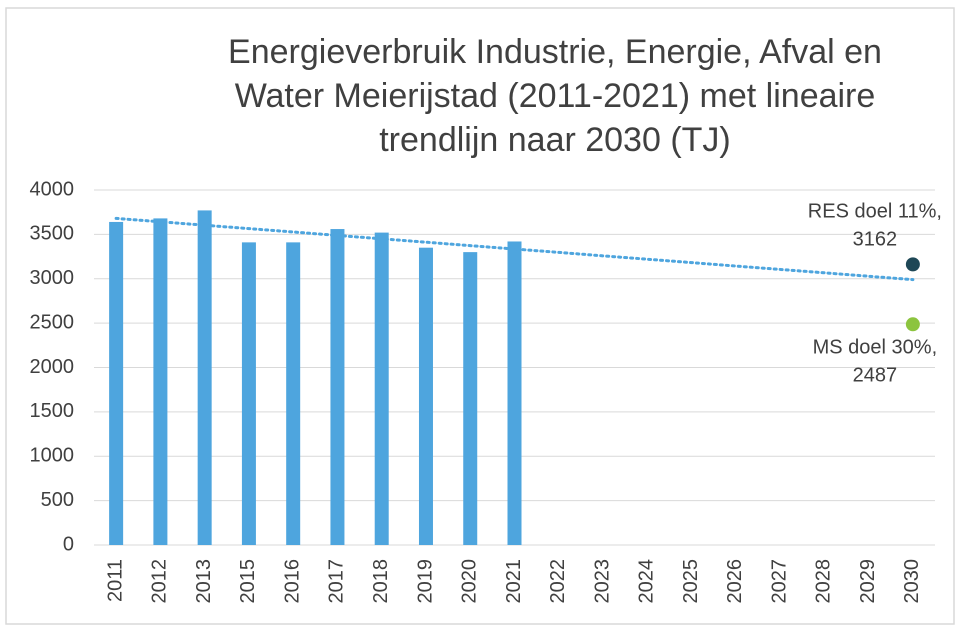 The image size is (961, 630). Describe the element at coordinates (779, 581) in the screenshot. I see `x-tick-label: 2027` at that location.